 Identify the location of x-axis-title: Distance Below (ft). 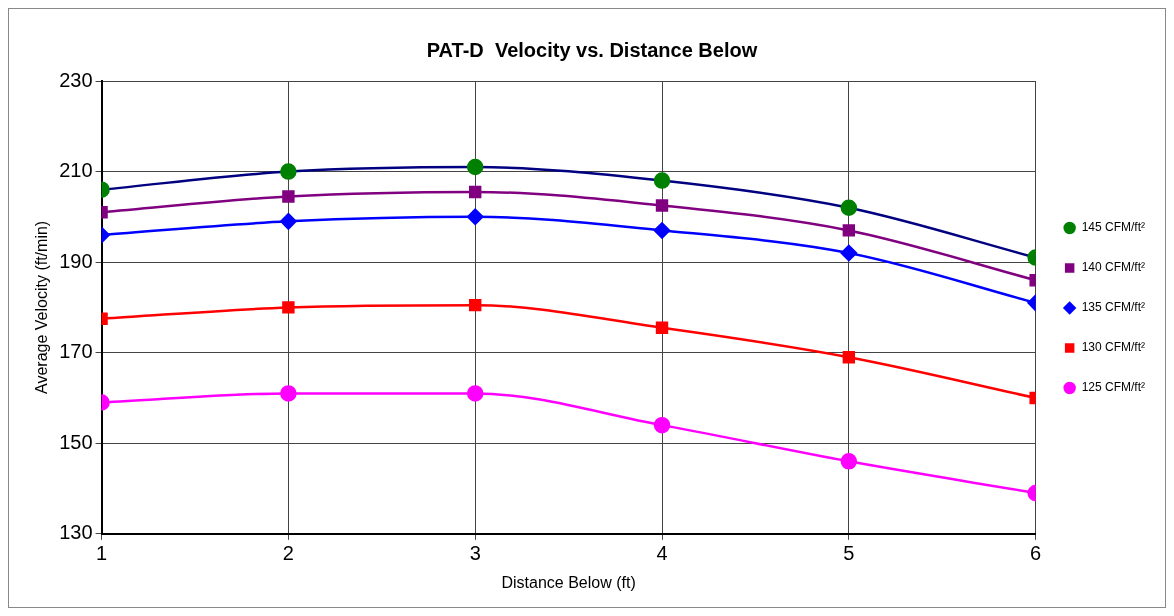
(568, 582).